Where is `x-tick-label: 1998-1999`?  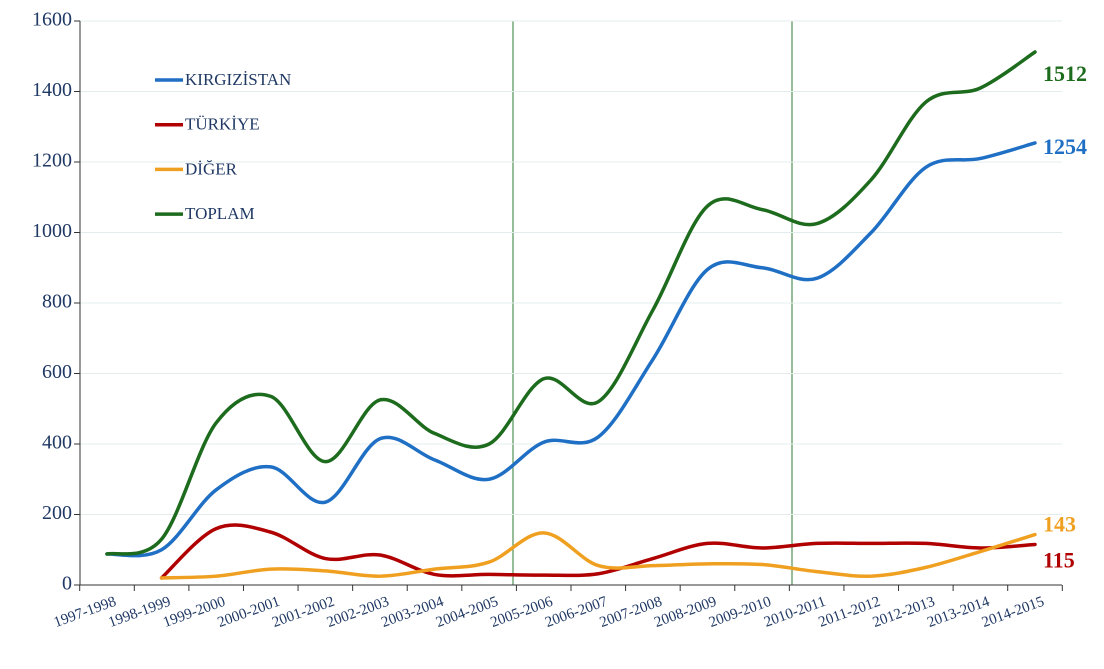 x-tick-label: 1998-1999 is located at coordinates (139, 612).